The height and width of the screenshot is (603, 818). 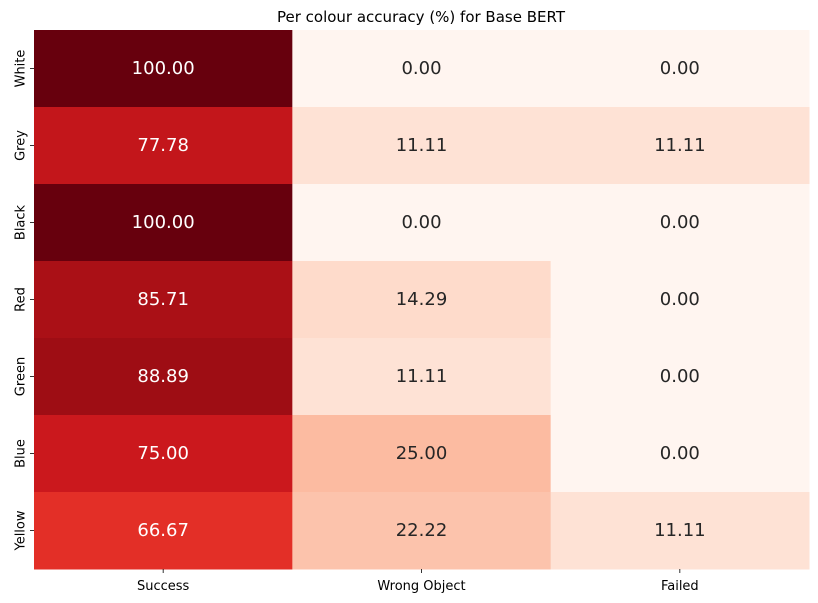 What do you see at coordinates (21, 376) in the screenshot?
I see `y-tick-label-green: Green` at bounding box center [21, 376].